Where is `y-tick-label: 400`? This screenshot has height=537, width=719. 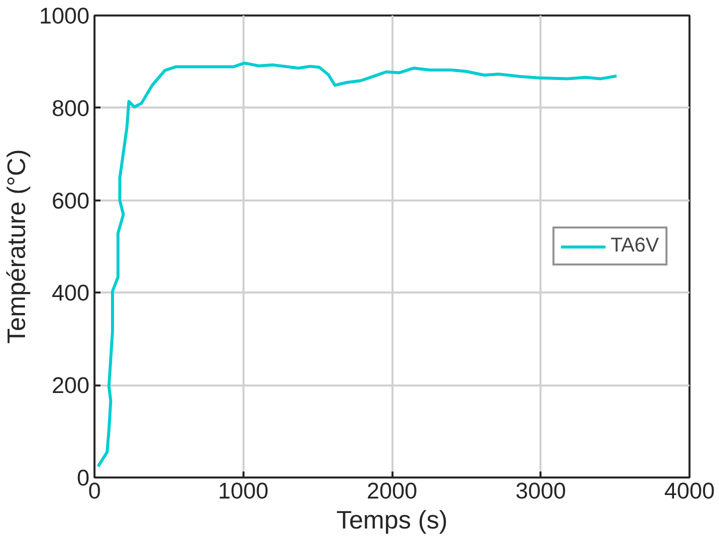 y-tick-label: 400 is located at coordinates (71, 293).